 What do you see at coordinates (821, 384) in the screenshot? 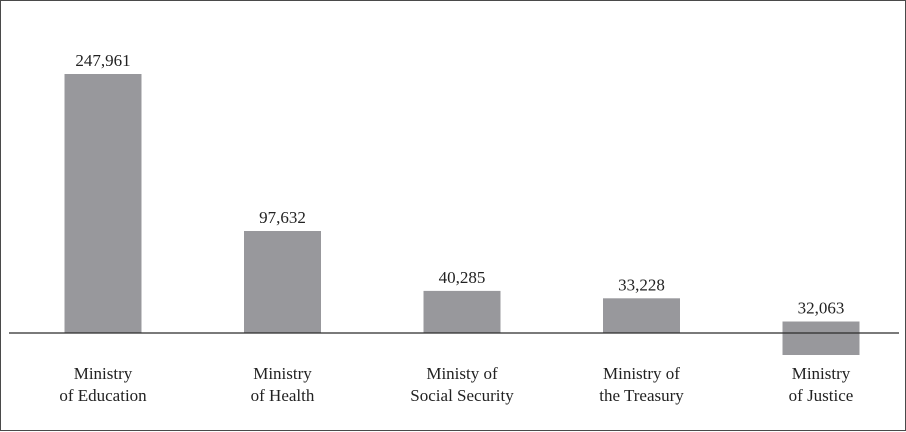
I see `category-label-ministry-of-justice: Ministry of Justice` at bounding box center [821, 384].